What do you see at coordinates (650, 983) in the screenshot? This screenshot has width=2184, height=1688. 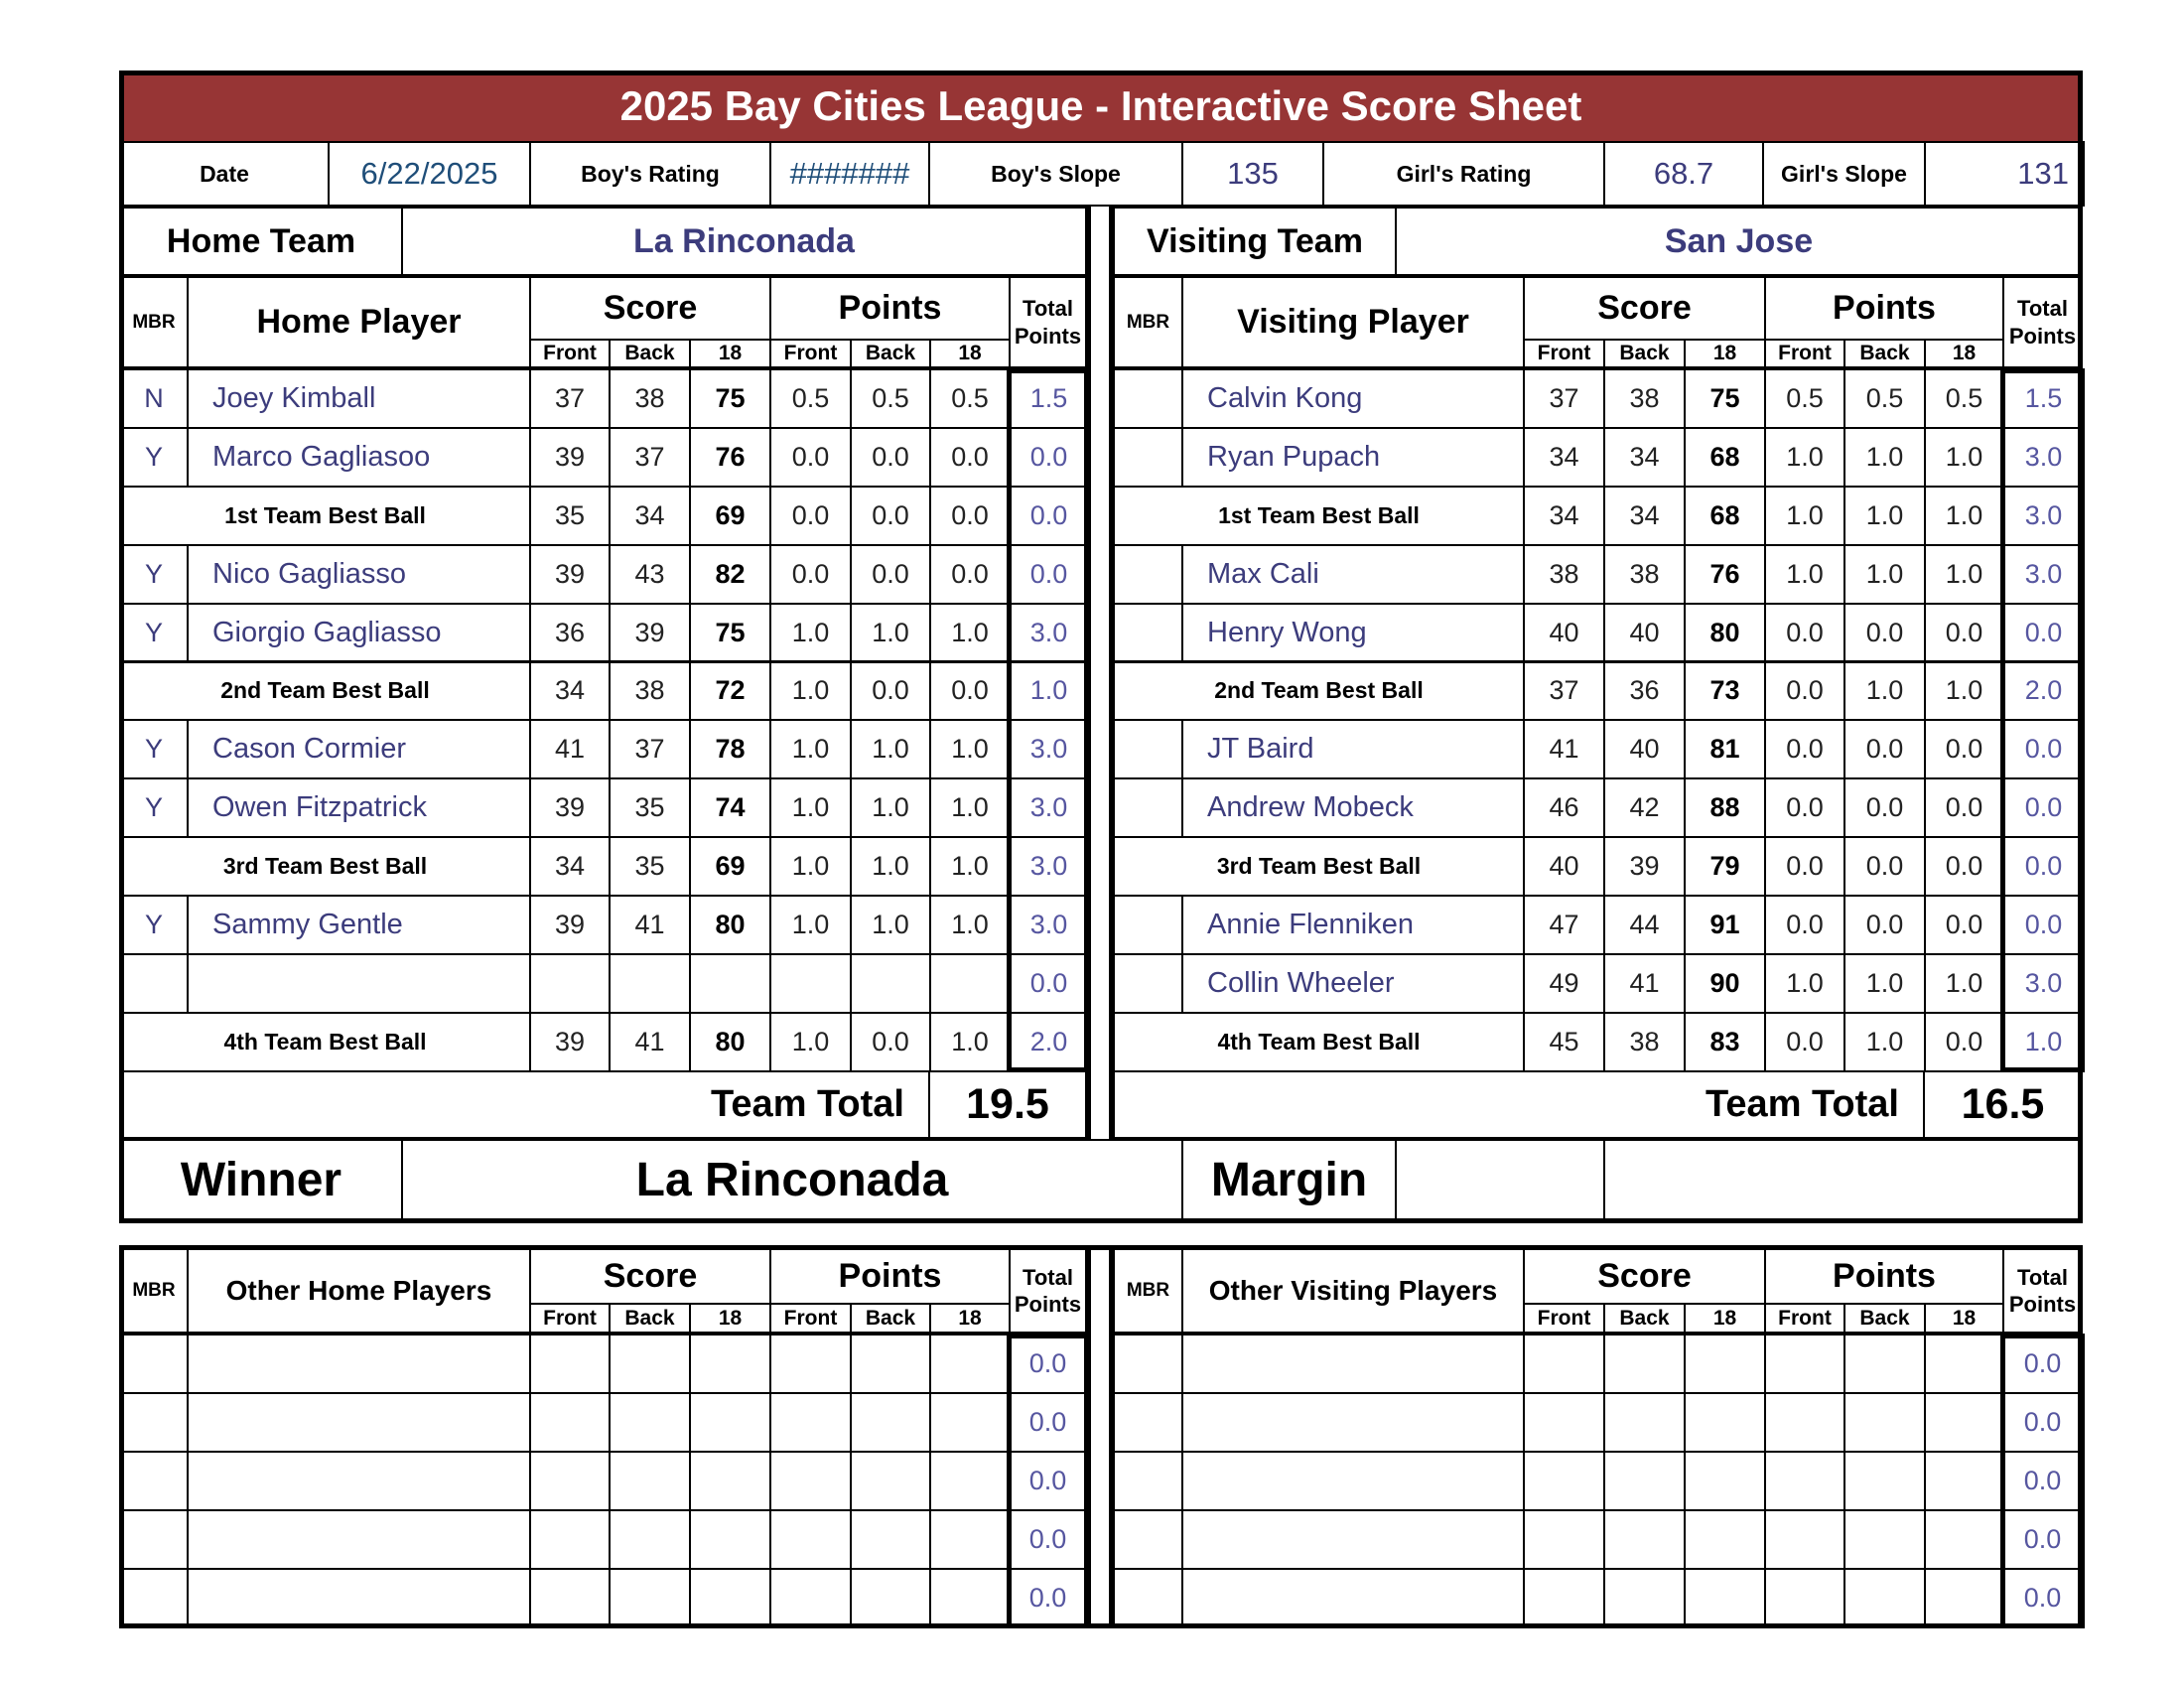 I see `home-score-back` at bounding box center [650, 983].